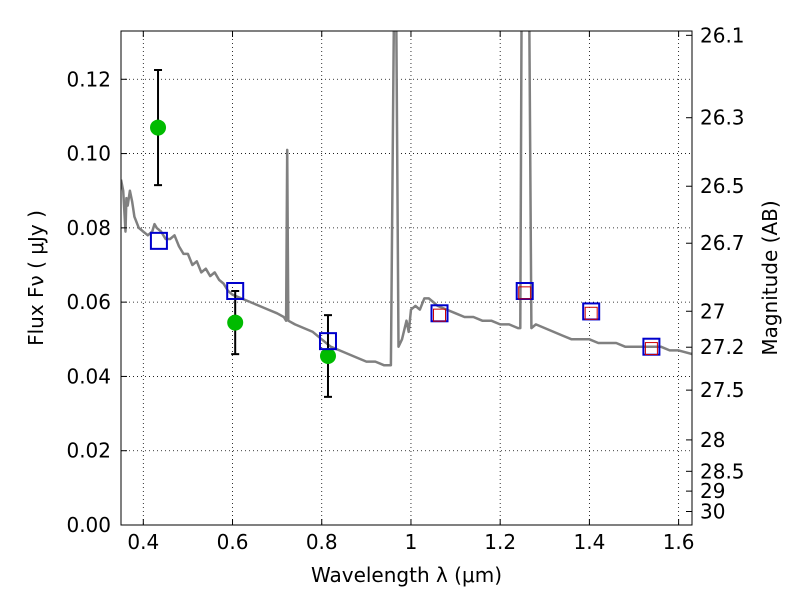  What do you see at coordinates (88, 154) in the screenshot?
I see `y-tick-label: 0.10` at bounding box center [88, 154].